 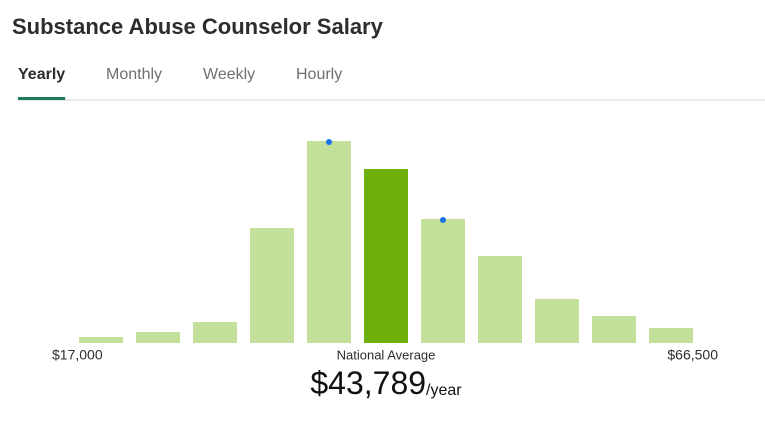 What do you see at coordinates (368, 383) in the screenshot?
I see `average-value: $43,789` at bounding box center [368, 383].